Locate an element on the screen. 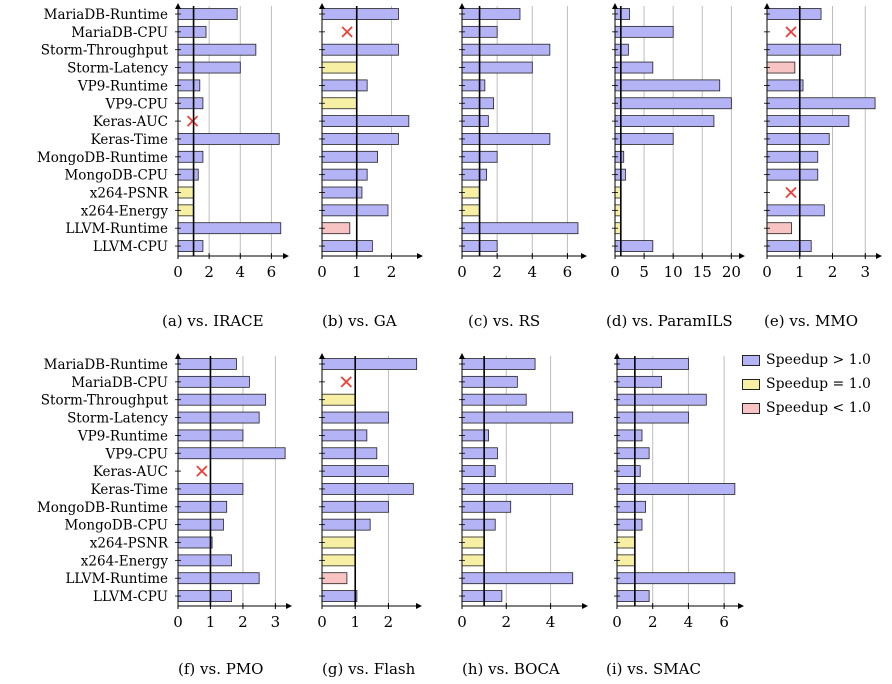 This screenshot has width=892, height=684. row-label-5-1: MariaDB-CPU is located at coordinates (119, 383).